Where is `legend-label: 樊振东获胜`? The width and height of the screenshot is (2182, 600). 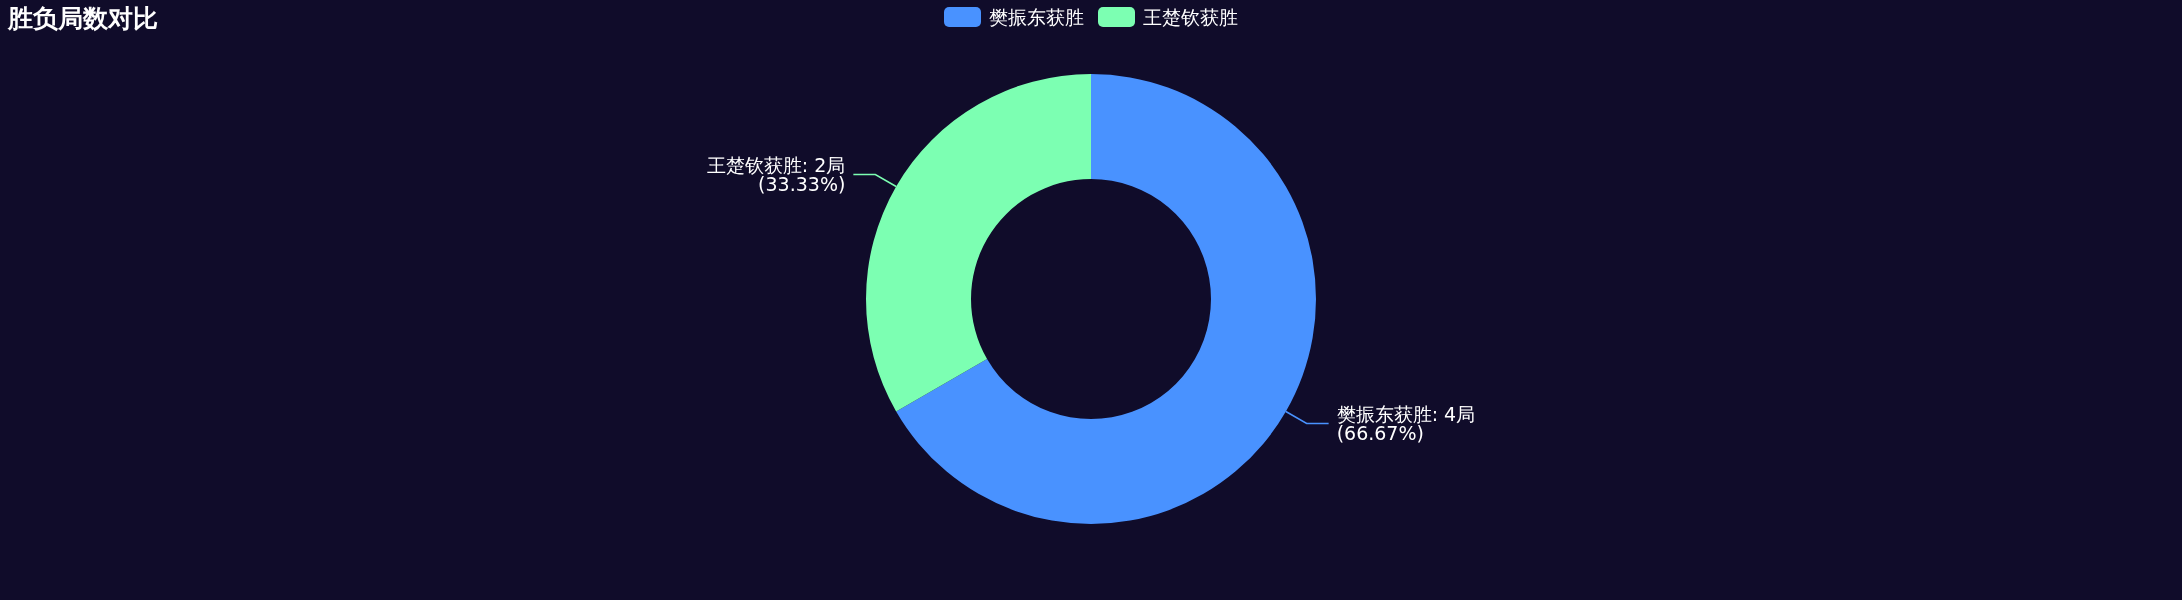
legend-label: 樊振东获胜 is located at coordinates (1036, 17).